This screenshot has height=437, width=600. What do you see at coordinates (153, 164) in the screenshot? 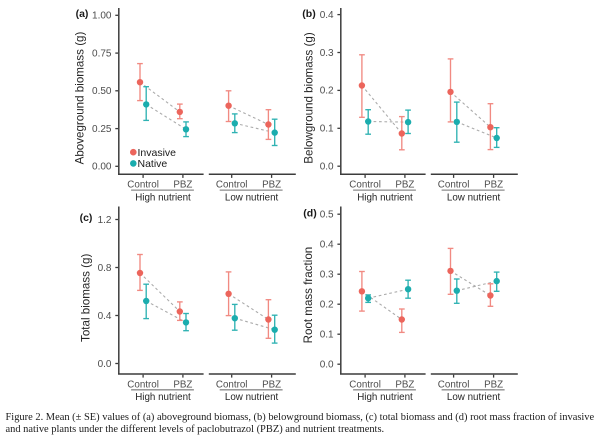
I see `svg-text: Native` at bounding box center [153, 164].